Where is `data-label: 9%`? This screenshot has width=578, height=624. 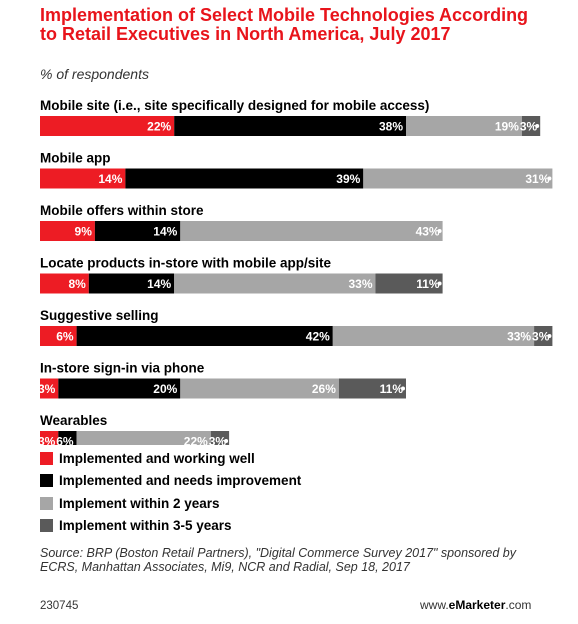
data-label: 9% is located at coordinates (84, 232).